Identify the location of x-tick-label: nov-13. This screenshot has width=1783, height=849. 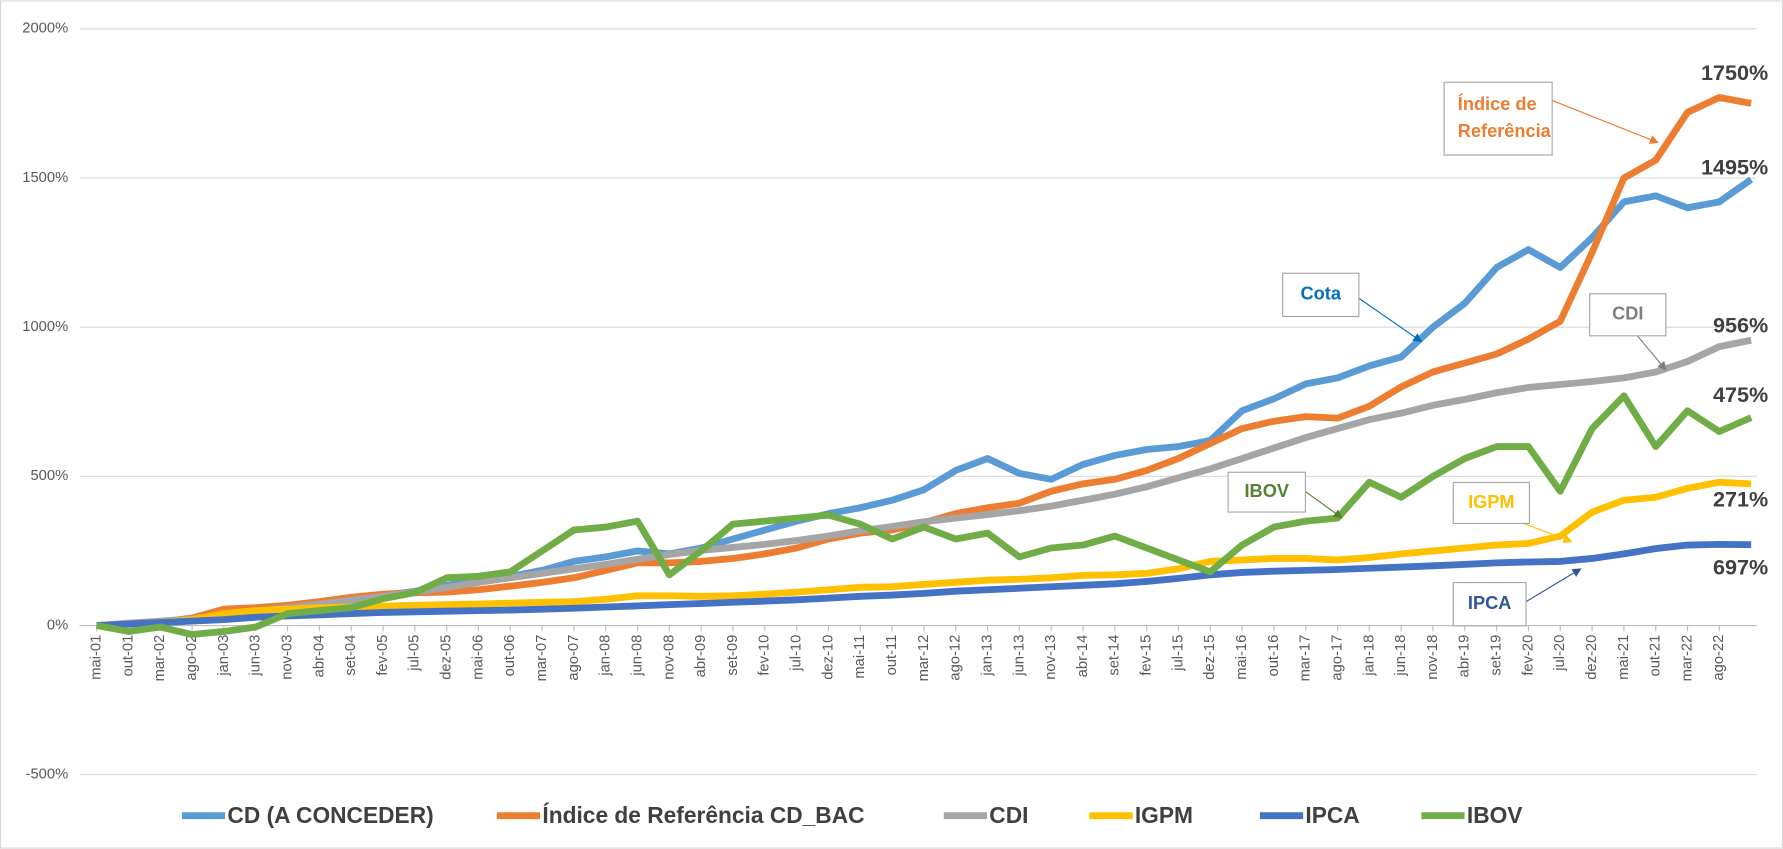
(1051, 657).